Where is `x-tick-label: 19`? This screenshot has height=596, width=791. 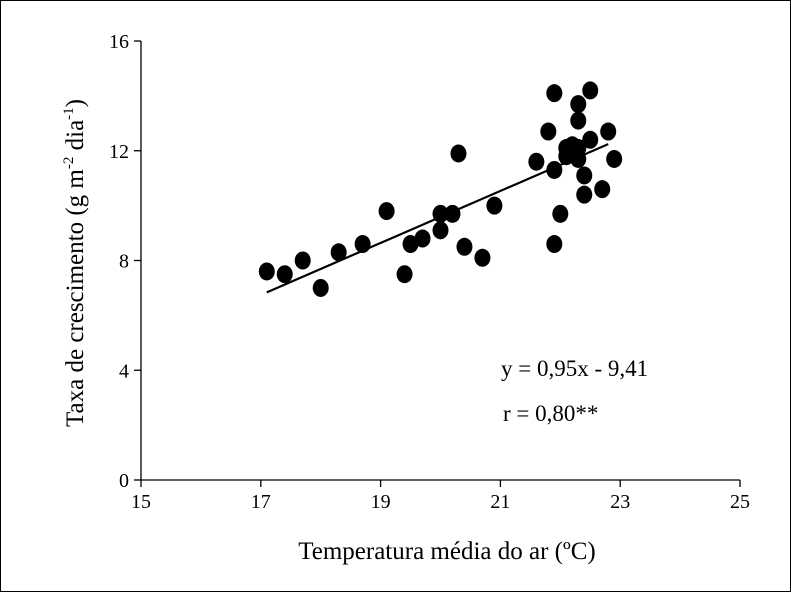 x-tick-label: 19 is located at coordinates (381, 502).